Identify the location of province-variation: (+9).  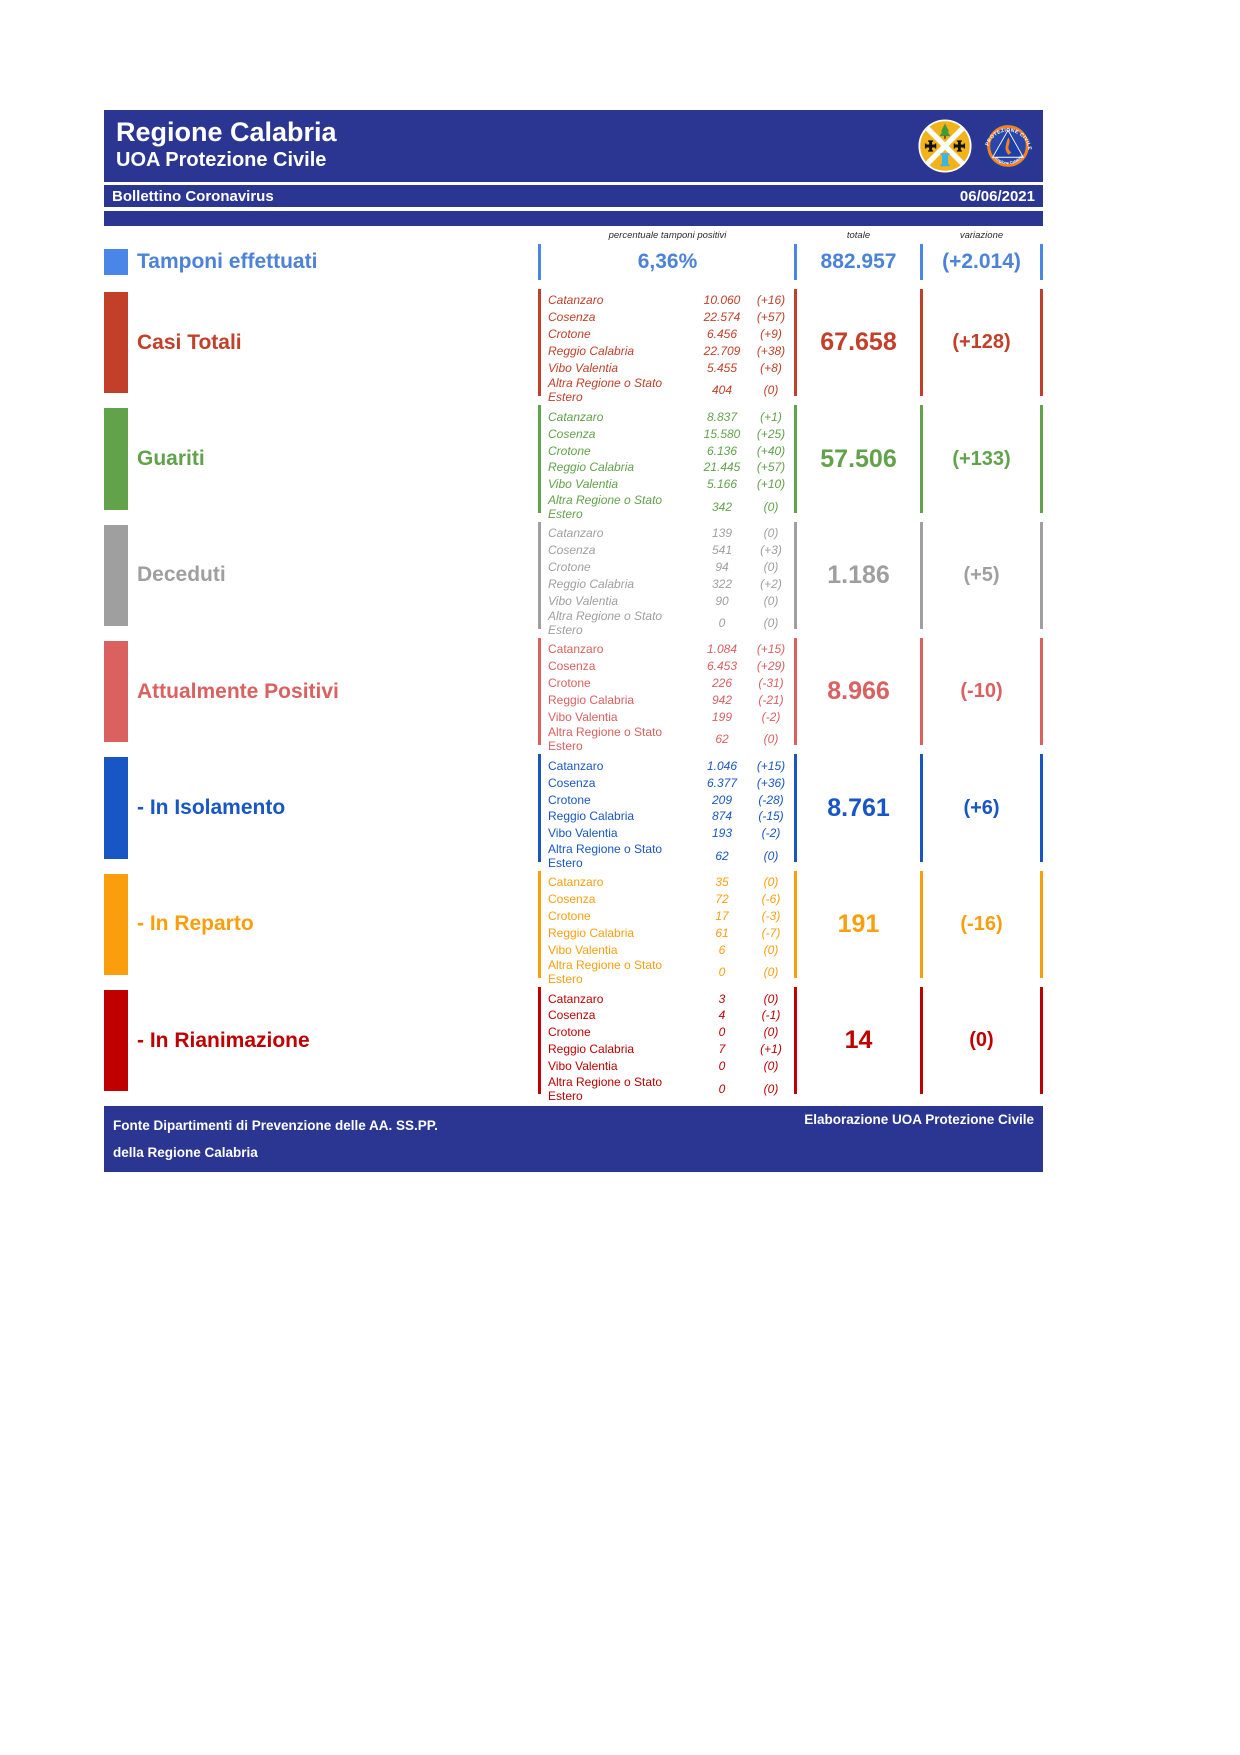
(771, 334).